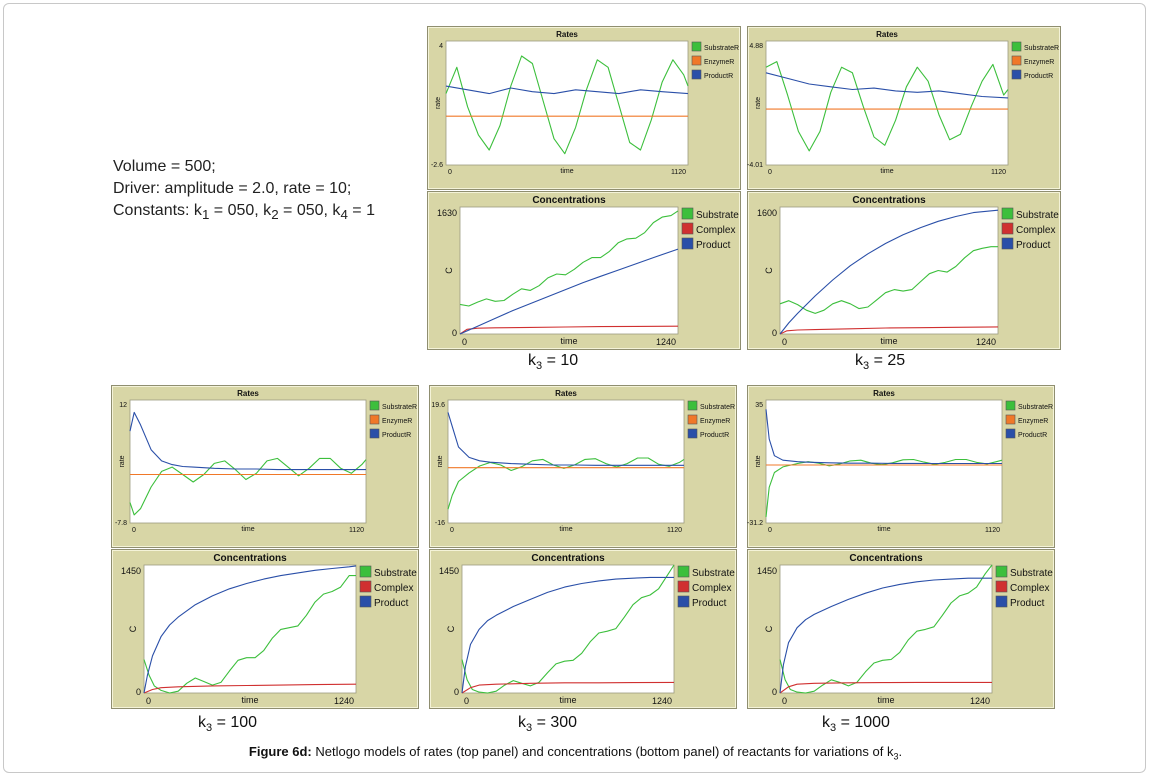  I want to click on series-line-productr, so click(883, 437).